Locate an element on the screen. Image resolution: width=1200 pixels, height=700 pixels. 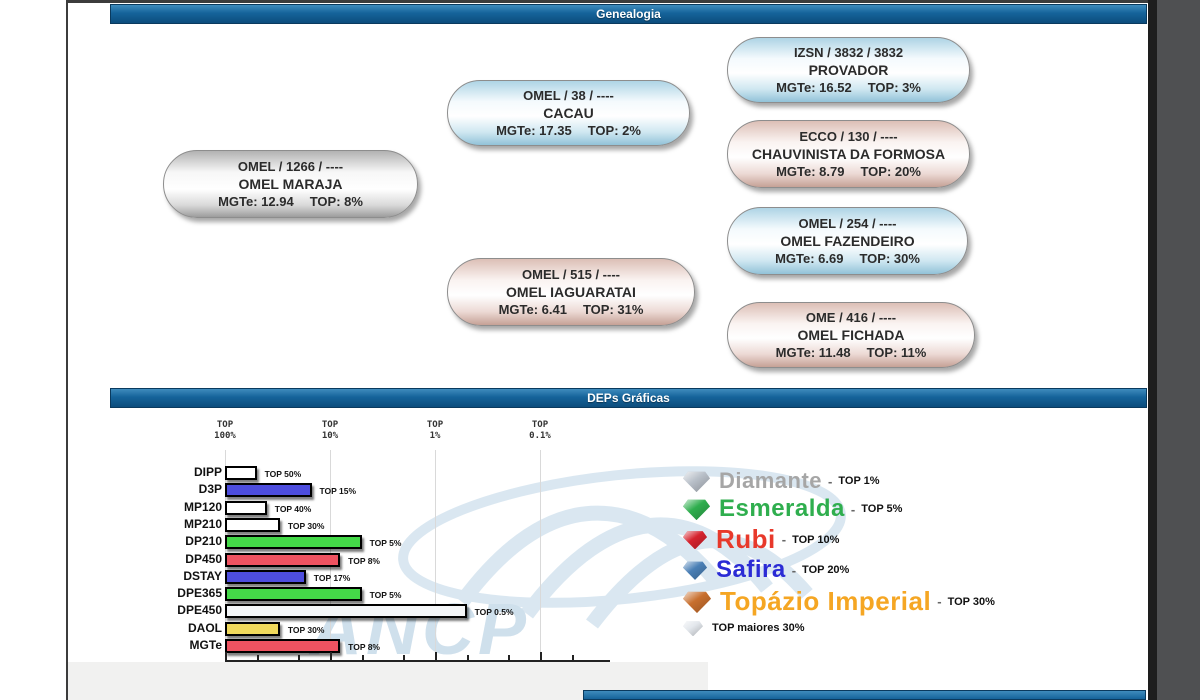
window-left-border is located at coordinates (67, 350).